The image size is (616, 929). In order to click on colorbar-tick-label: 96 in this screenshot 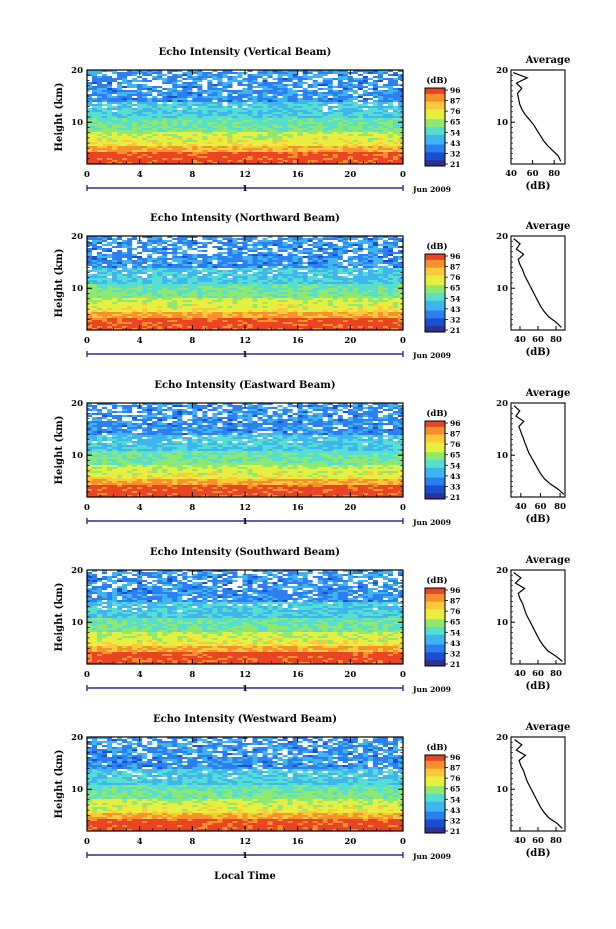, I will do `click(455, 90)`.